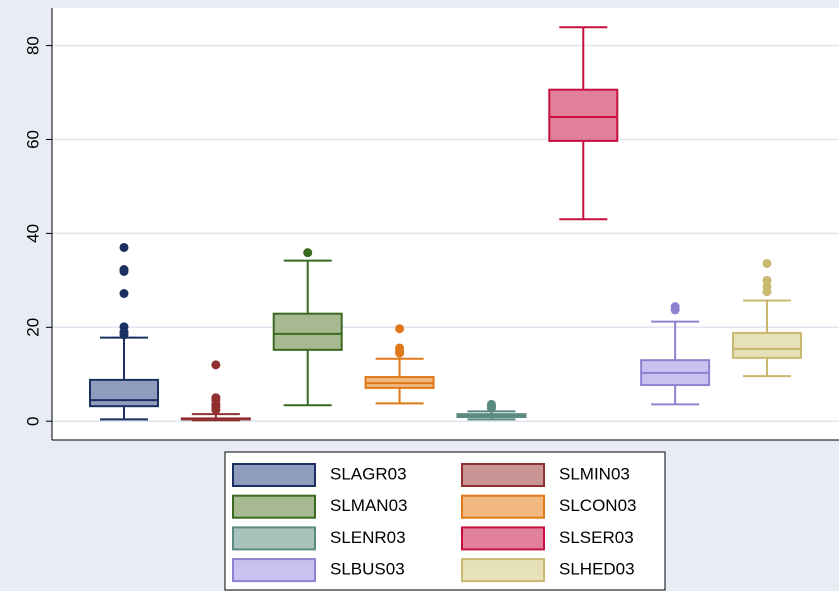 The height and width of the screenshot is (591, 839). What do you see at coordinates (596, 537) in the screenshot?
I see `legend-label: SLSER03` at bounding box center [596, 537].